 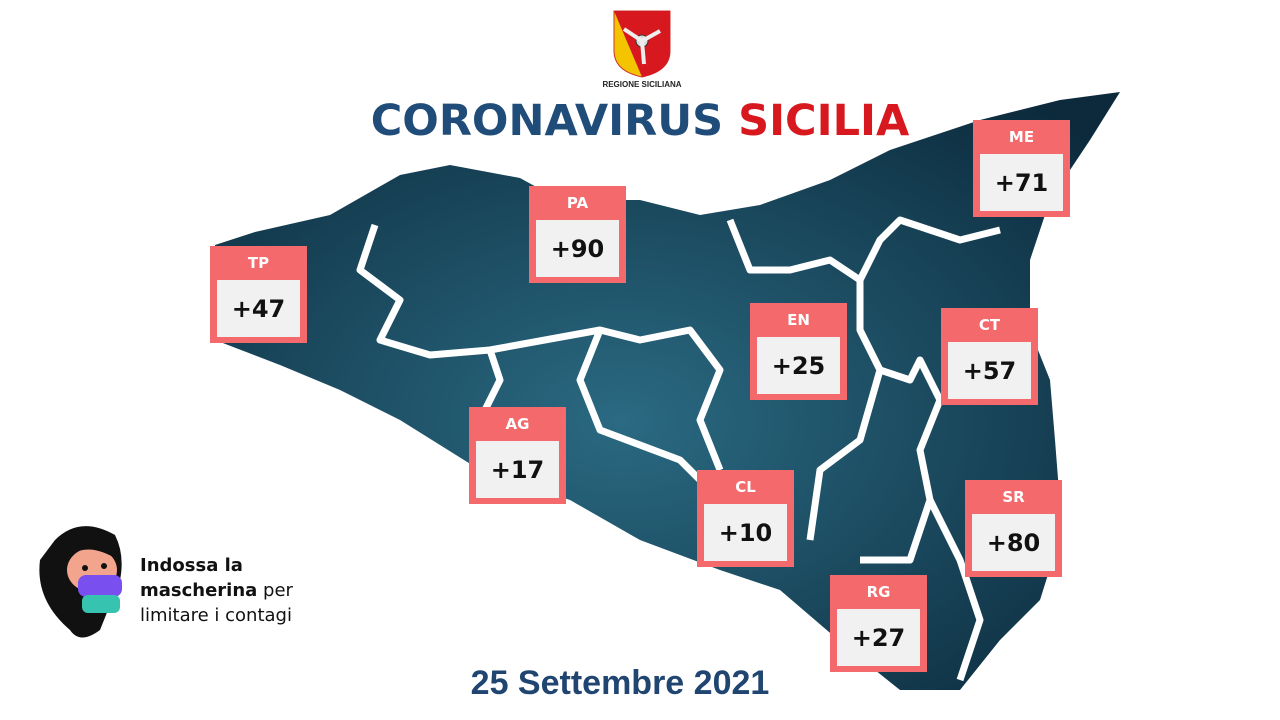 I want to click on region-logo, so click(x=642, y=46).